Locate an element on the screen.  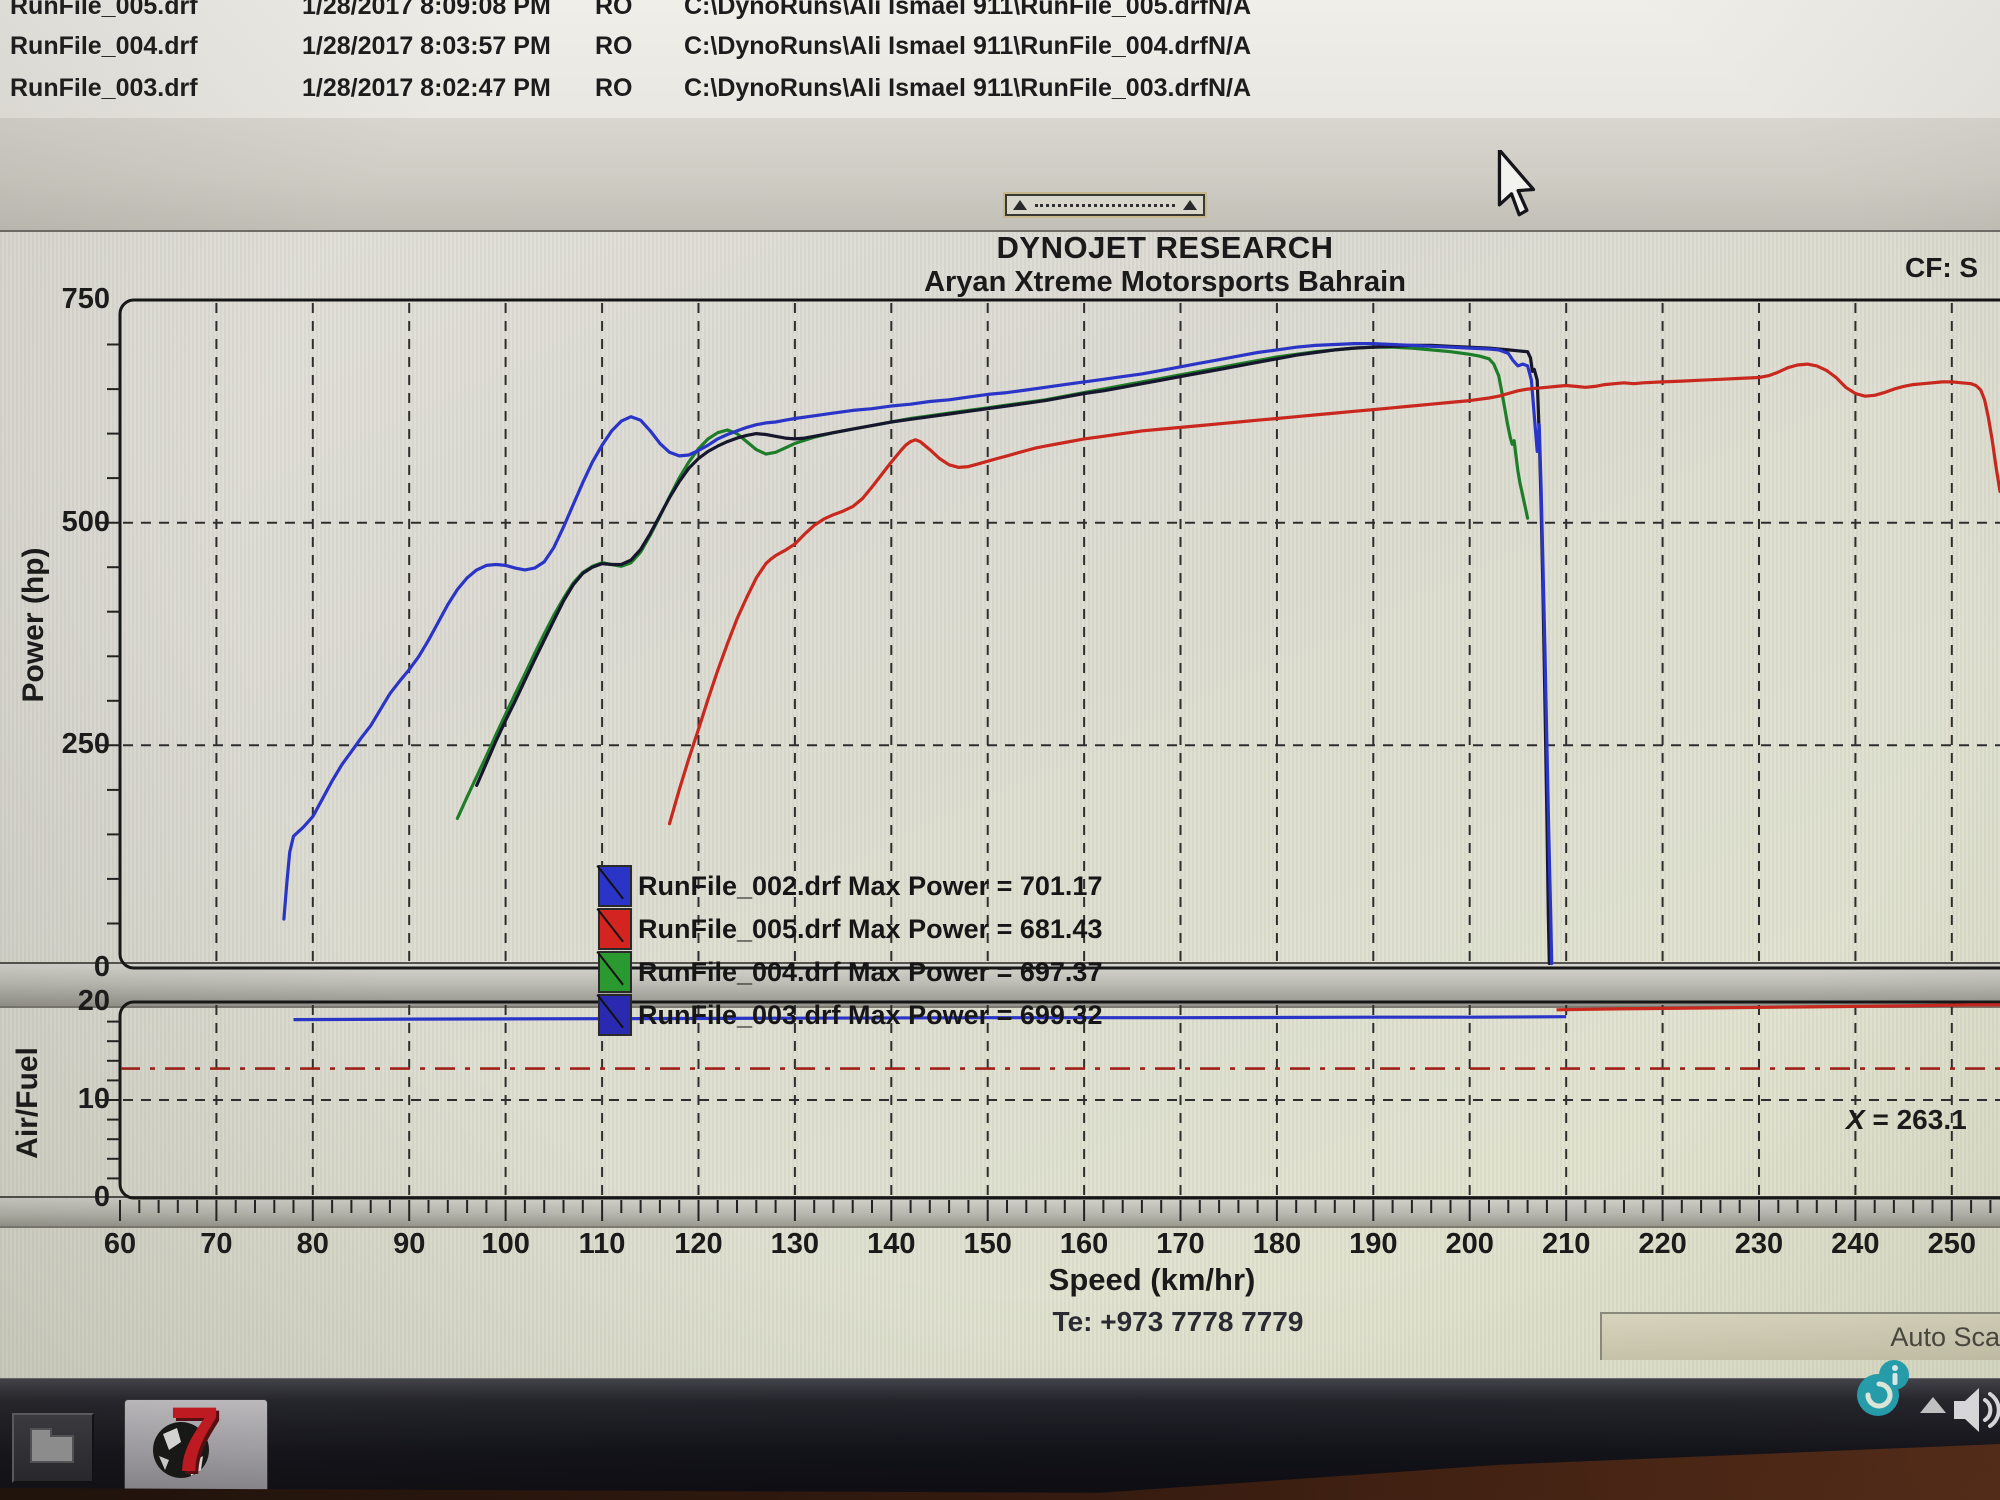
xtick-label: 190 is located at coordinates (1373, 1244).